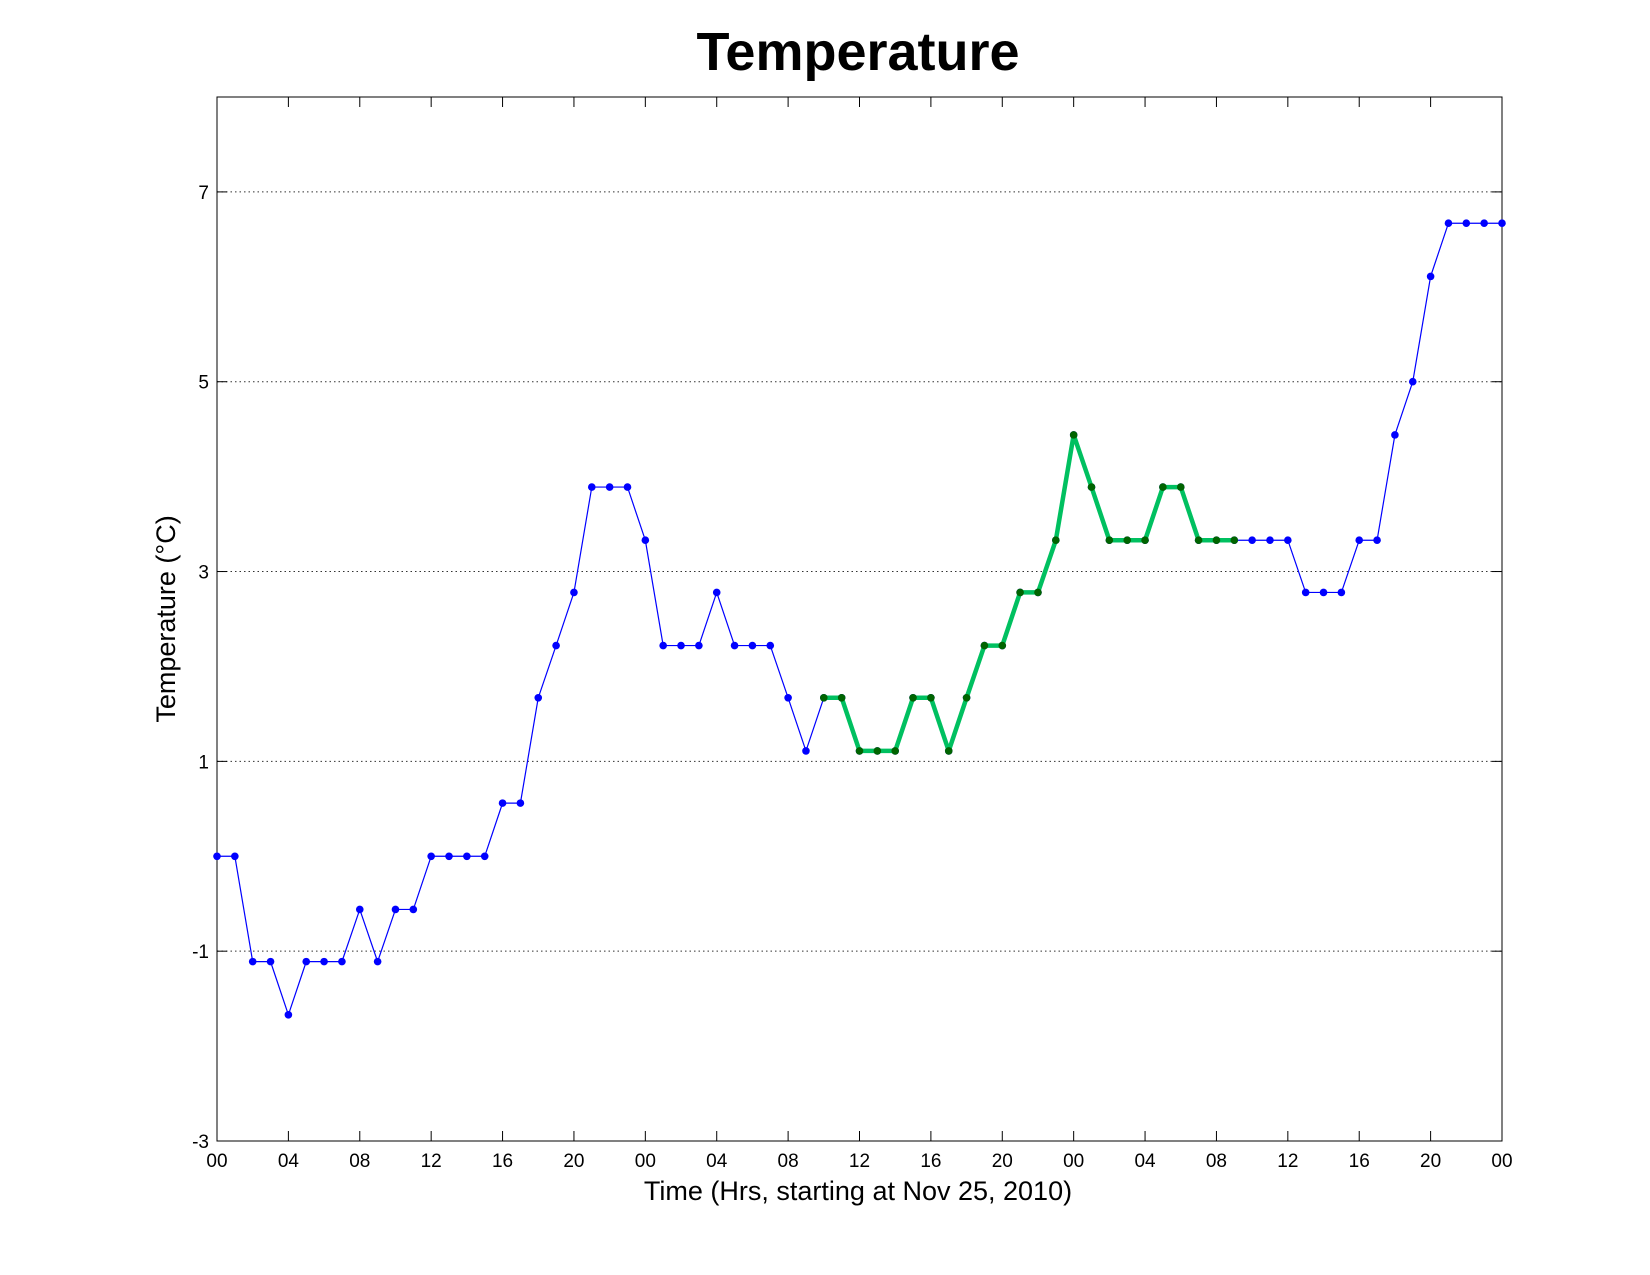  Describe the element at coordinates (203, 193) in the screenshot. I see `y-tick-label: 7` at that location.